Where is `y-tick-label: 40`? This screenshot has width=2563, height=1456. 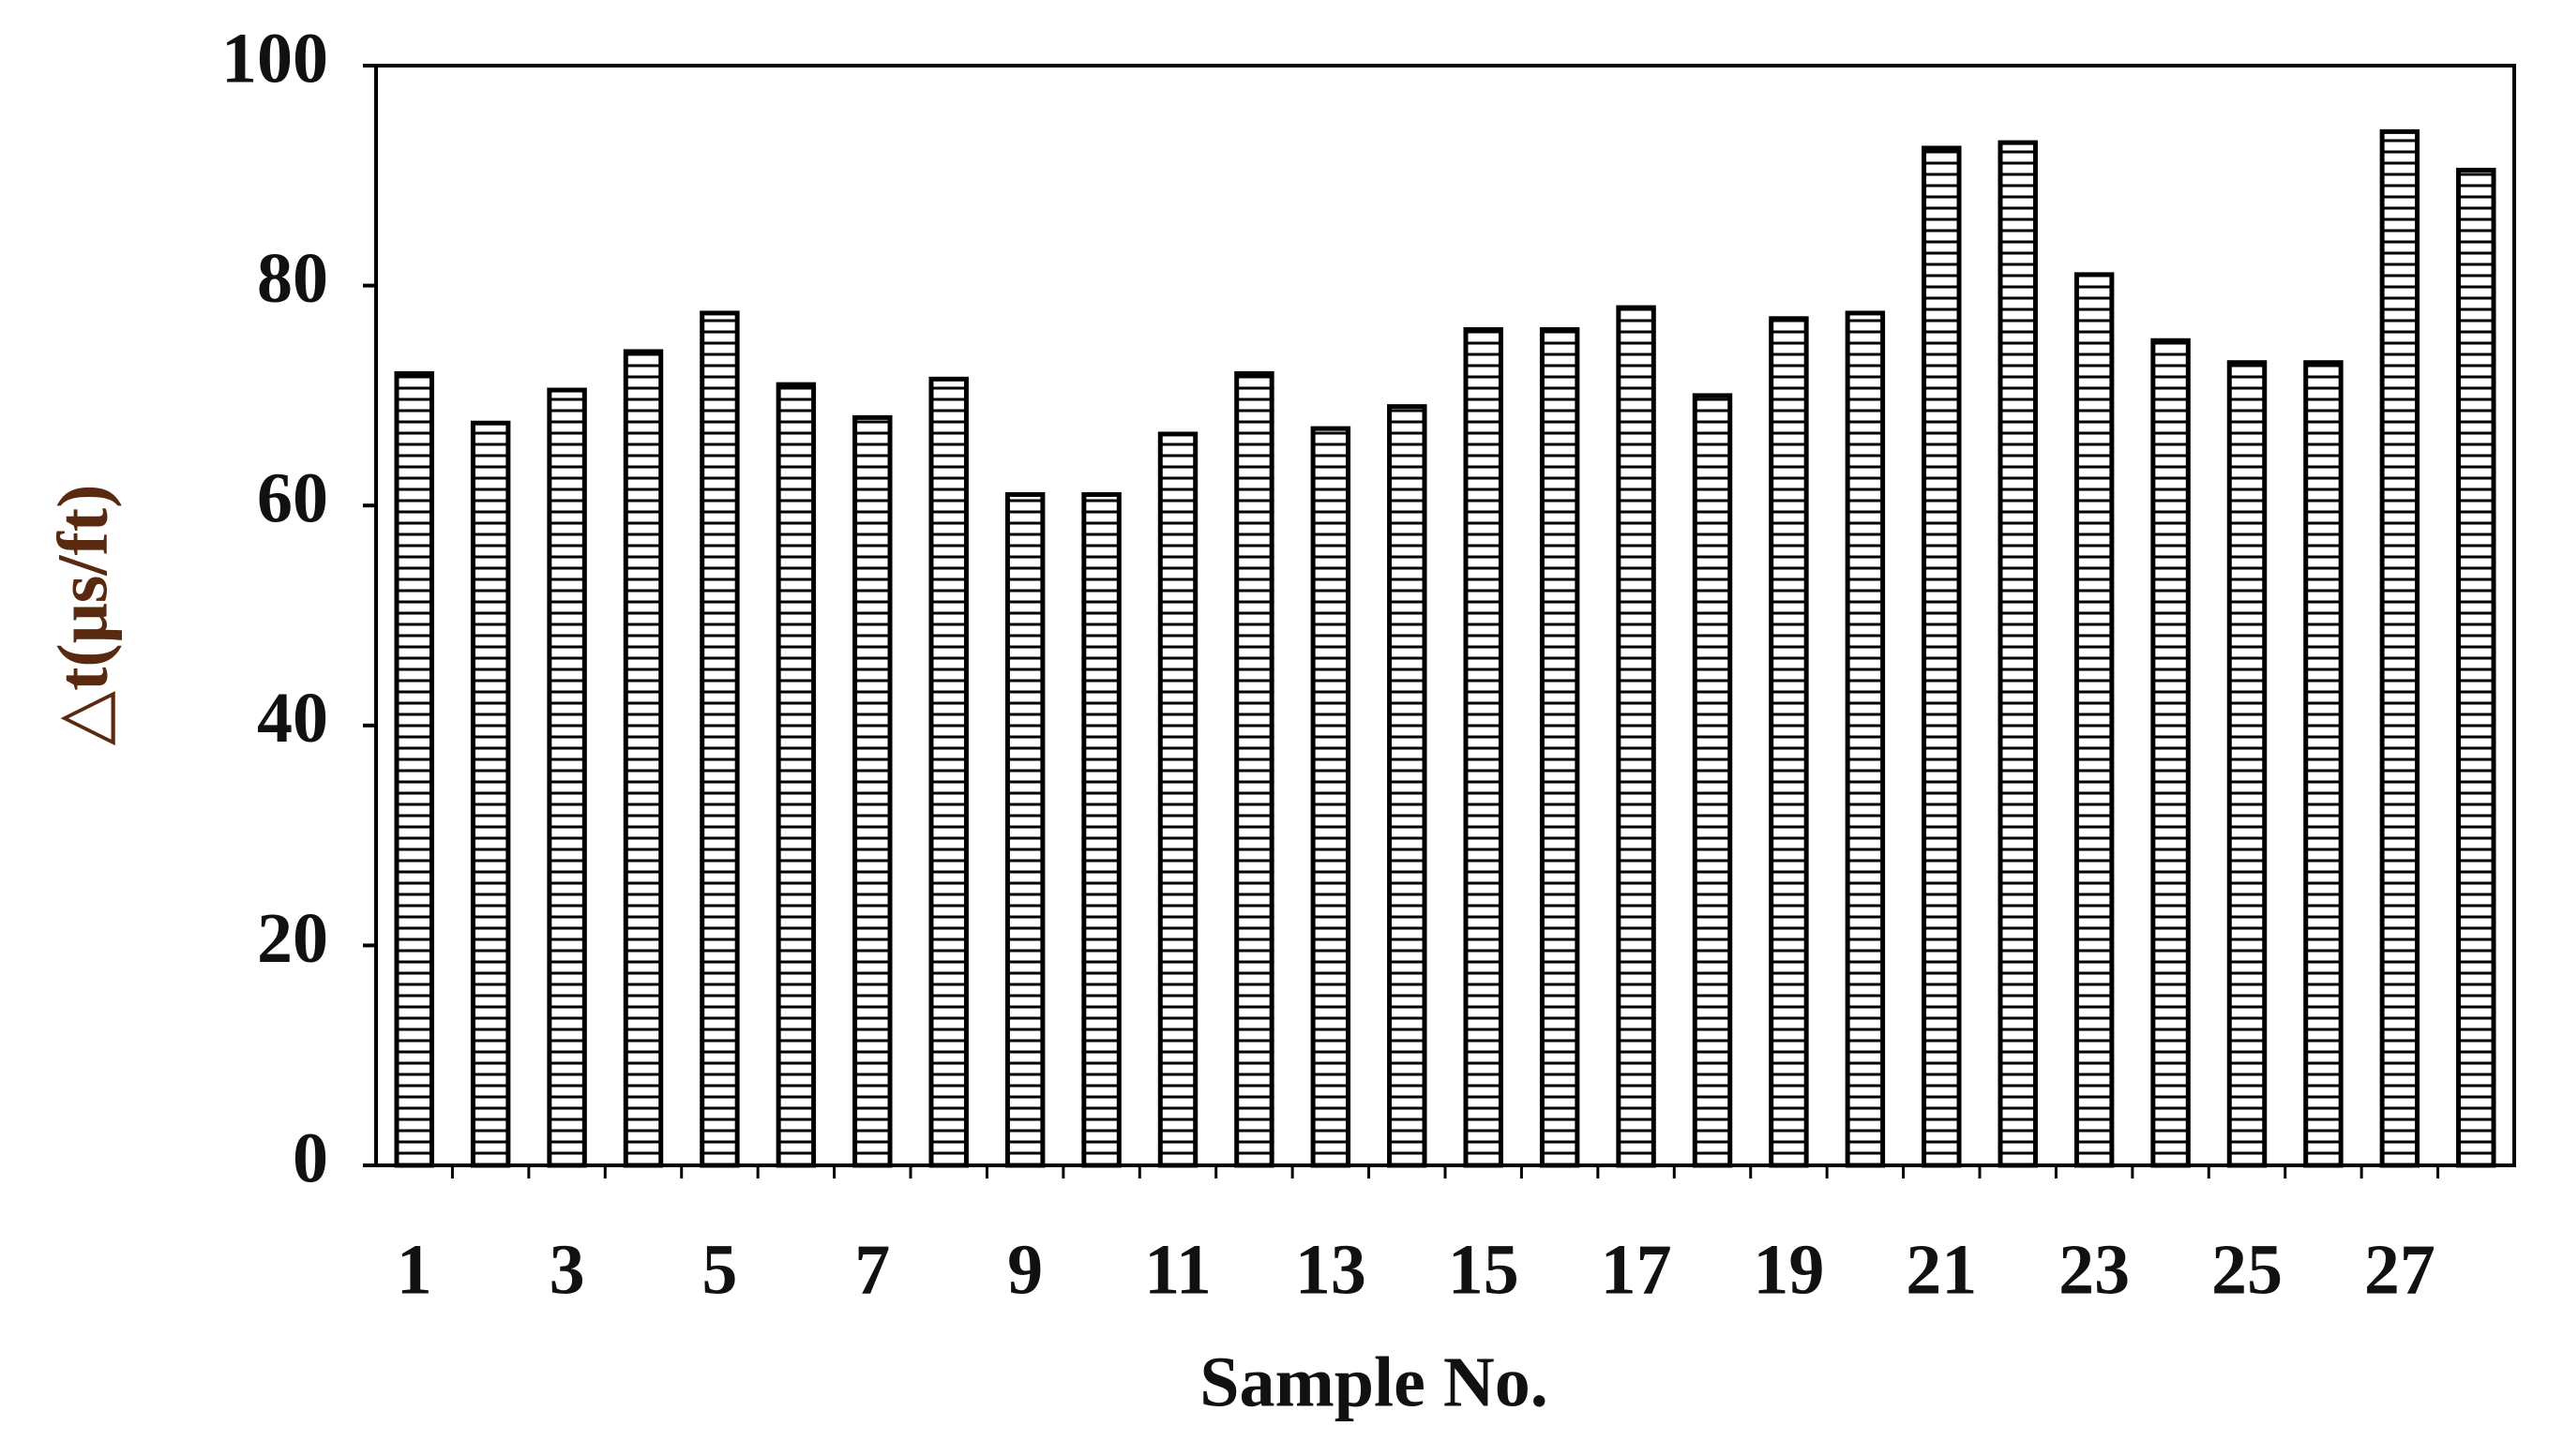 y-tick-label: 40 is located at coordinates (292, 718).